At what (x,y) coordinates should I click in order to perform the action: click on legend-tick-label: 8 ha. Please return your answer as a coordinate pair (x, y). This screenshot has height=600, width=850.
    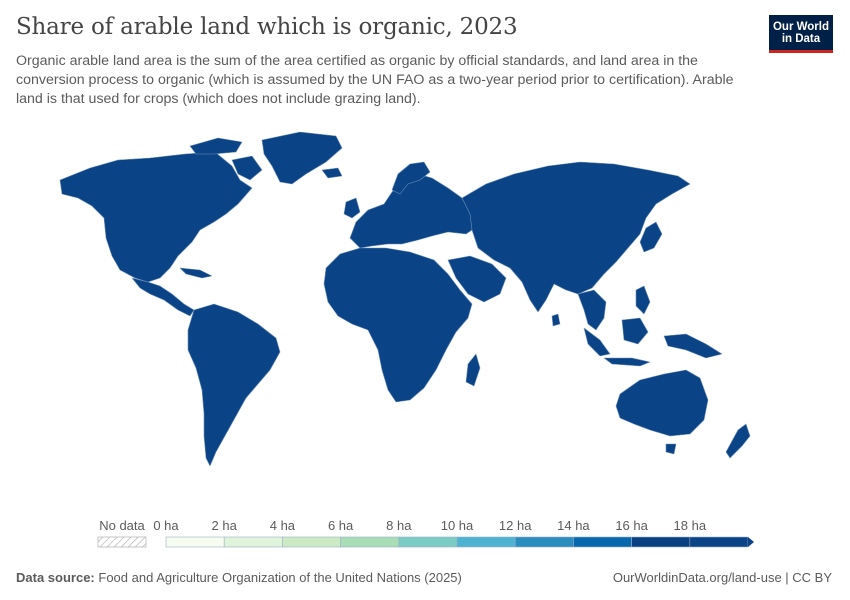
    Looking at the image, I should click on (399, 525).